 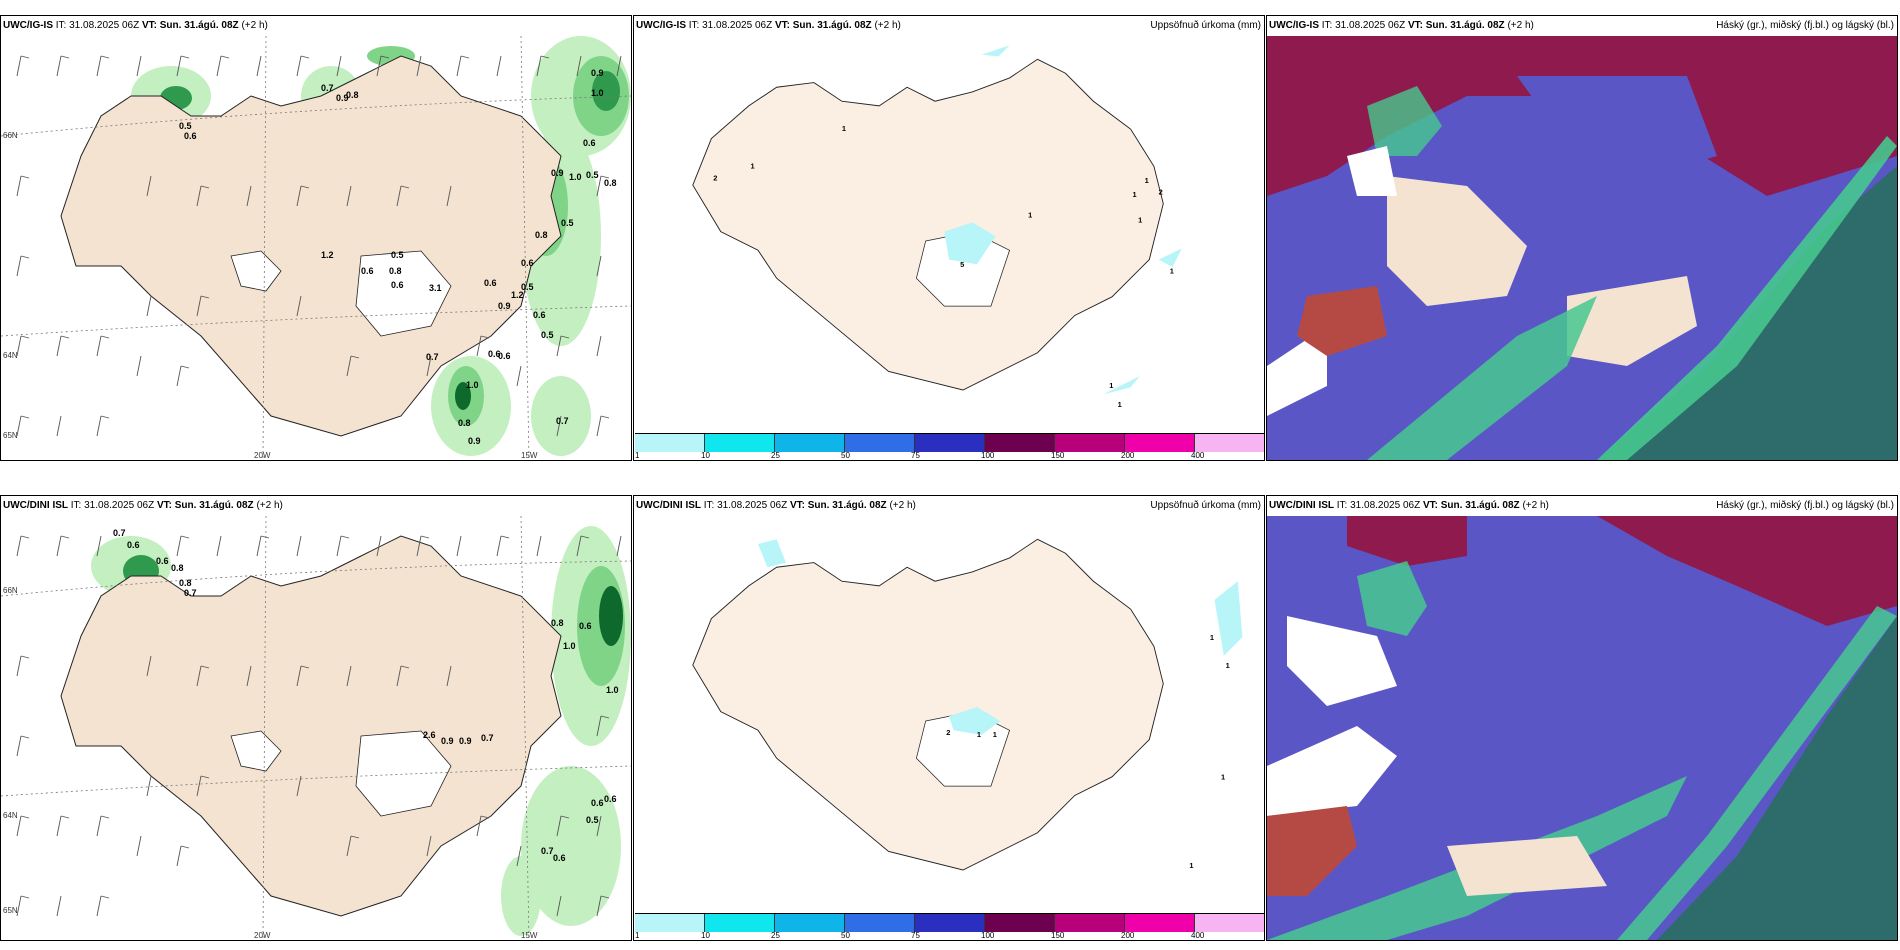 What do you see at coordinates (10, 435) in the screenshot?
I see `axis-label-65n: 65N` at bounding box center [10, 435].